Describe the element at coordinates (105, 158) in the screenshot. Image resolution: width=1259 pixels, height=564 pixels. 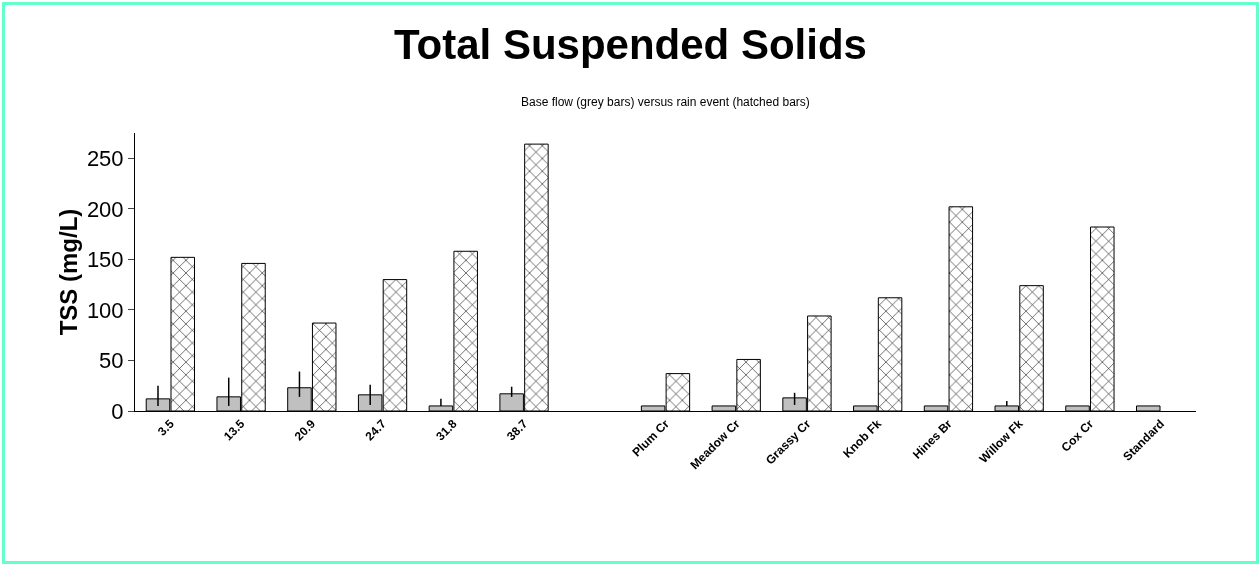
I see `y-tick-label: 250` at that location.